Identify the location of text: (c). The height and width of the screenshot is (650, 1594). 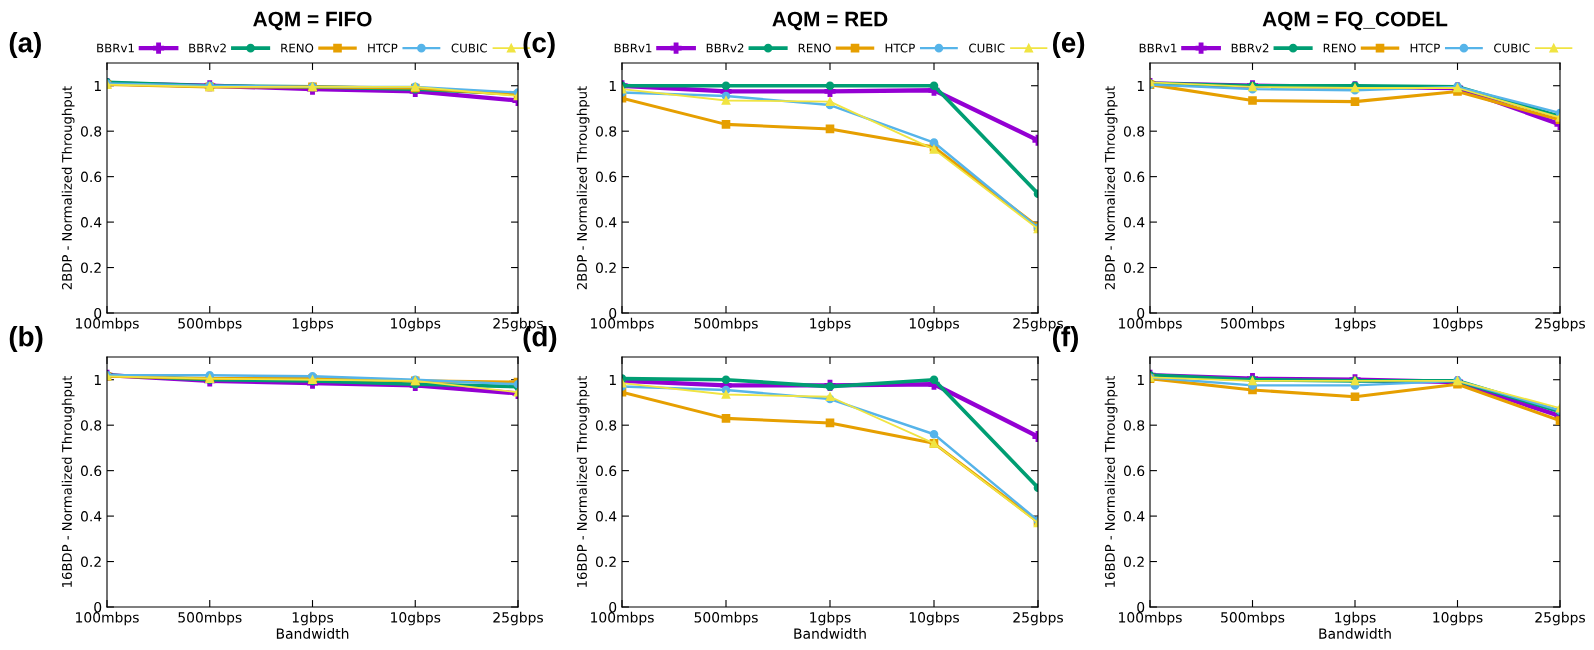
(539, 45).